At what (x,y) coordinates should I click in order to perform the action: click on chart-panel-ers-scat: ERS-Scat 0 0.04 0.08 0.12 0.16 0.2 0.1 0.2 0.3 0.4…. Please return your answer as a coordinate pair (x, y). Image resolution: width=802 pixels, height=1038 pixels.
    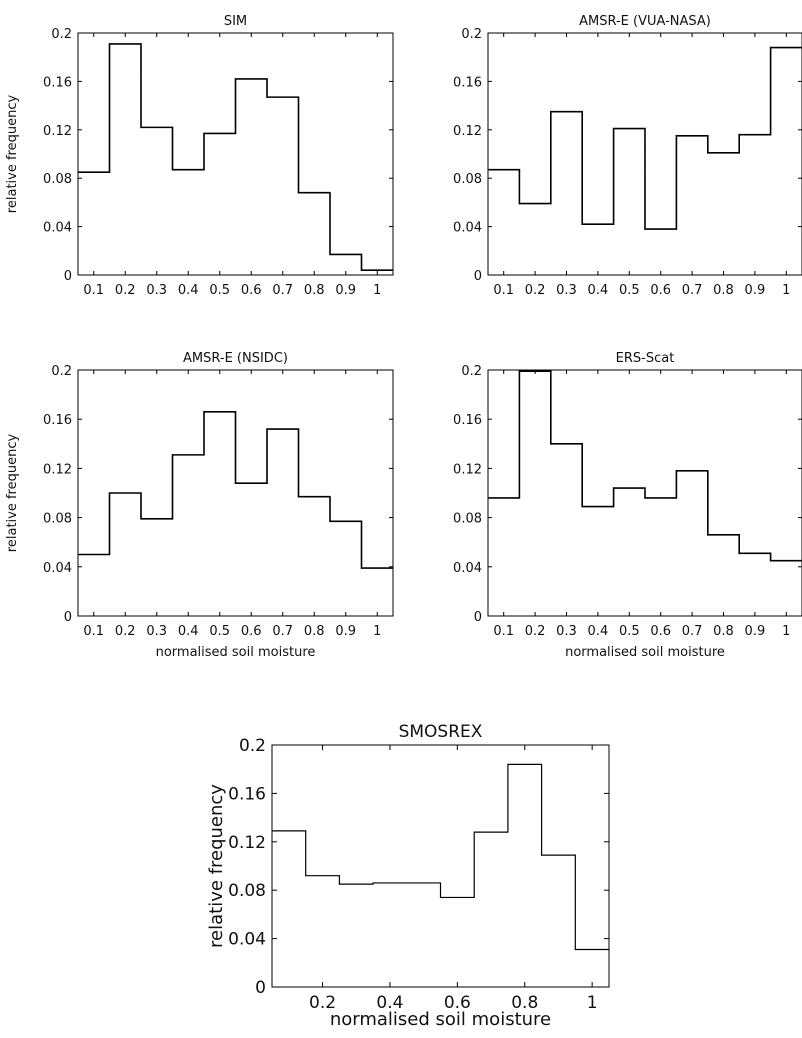
    Looking at the image, I should click on (627, 505).